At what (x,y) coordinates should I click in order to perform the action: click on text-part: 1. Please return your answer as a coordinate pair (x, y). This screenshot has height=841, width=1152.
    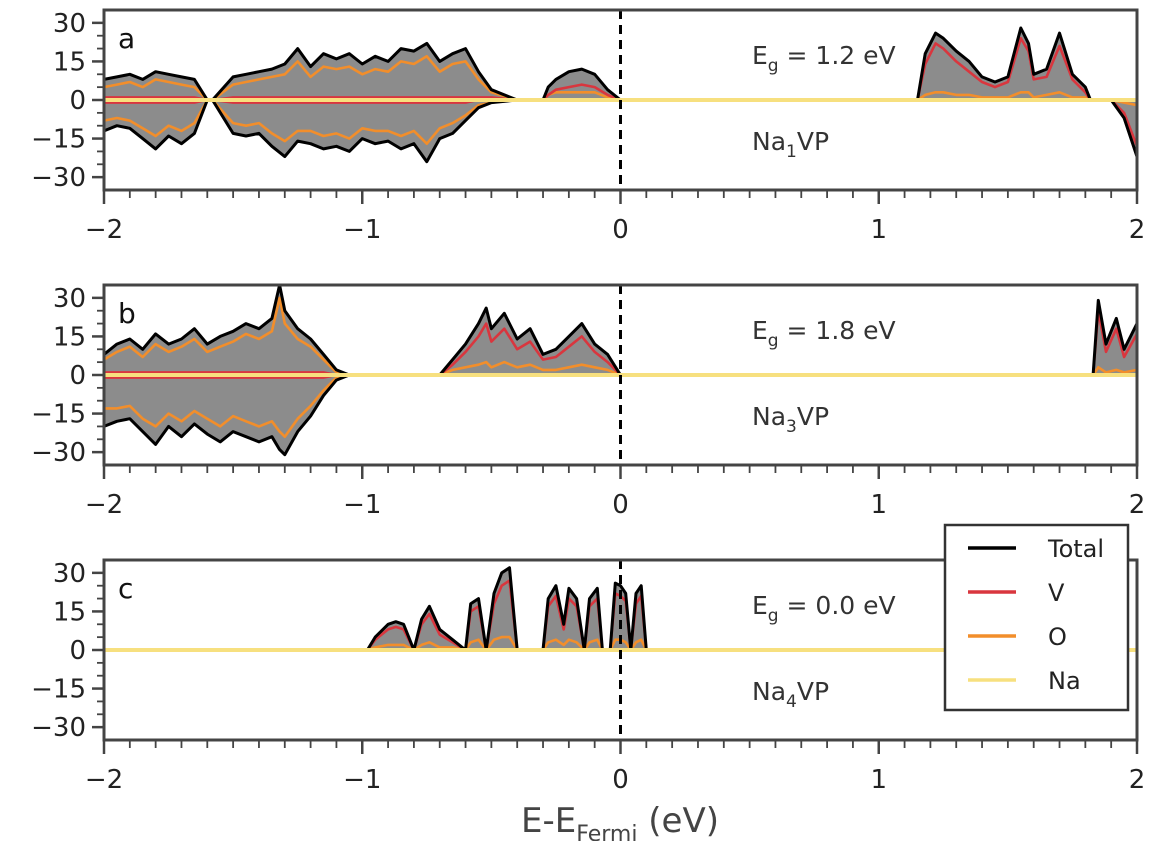
    Looking at the image, I should click on (791, 152).